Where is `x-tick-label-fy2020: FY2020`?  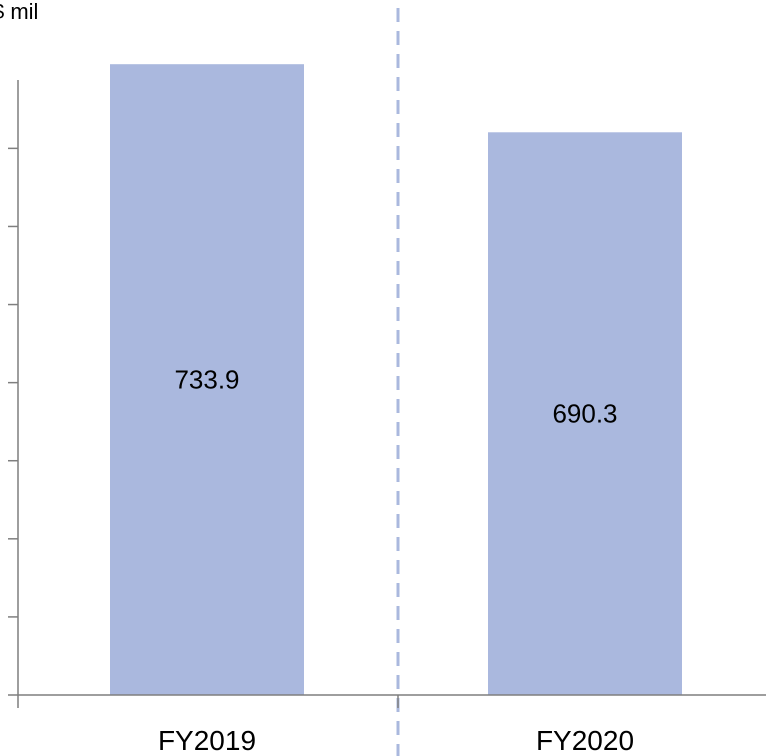
x-tick-label-fy2020: FY2020 is located at coordinates (585, 740).